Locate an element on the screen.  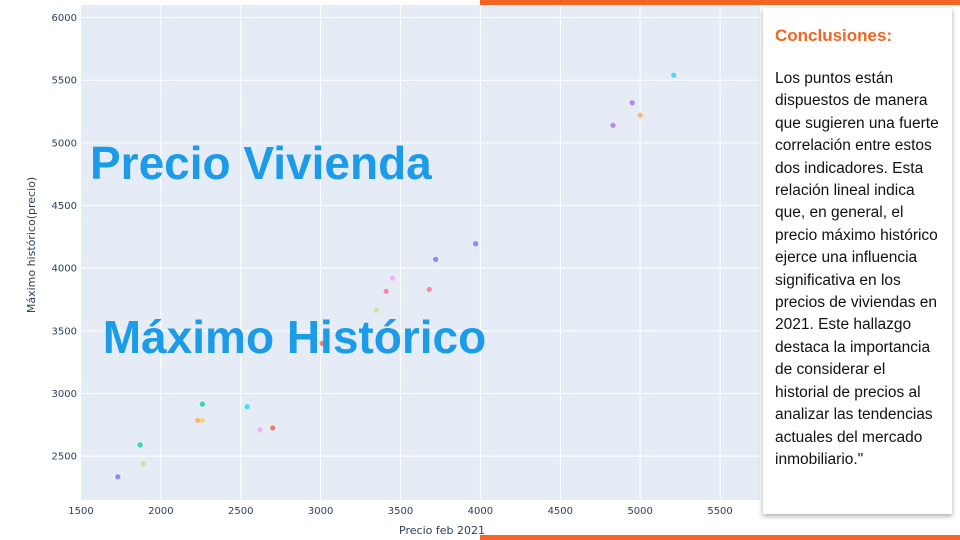
accent-bar-bottom is located at coordinates (720, 537).